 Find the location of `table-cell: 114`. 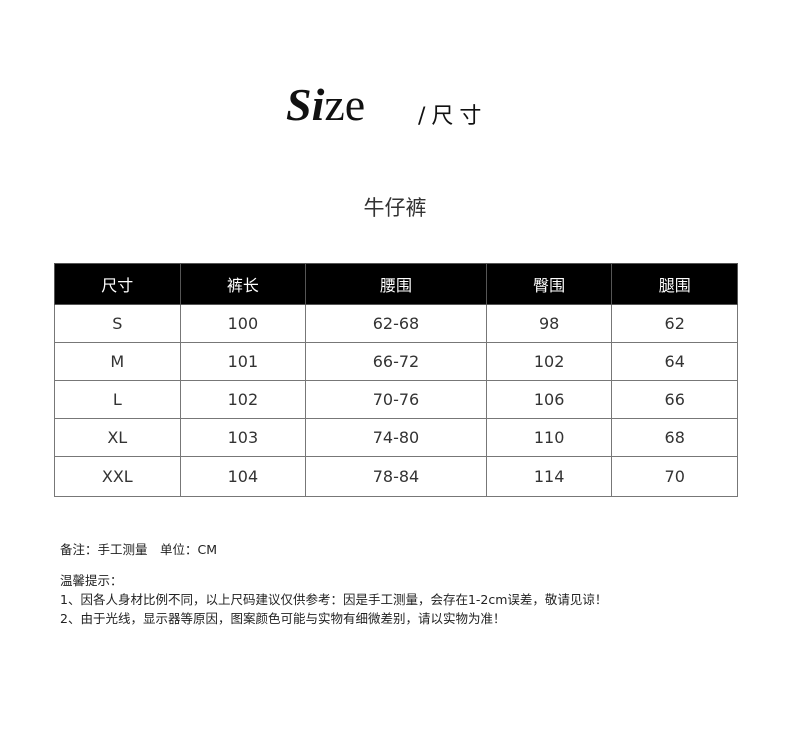

table-cell: 114 is located at coordinates (549, 476).